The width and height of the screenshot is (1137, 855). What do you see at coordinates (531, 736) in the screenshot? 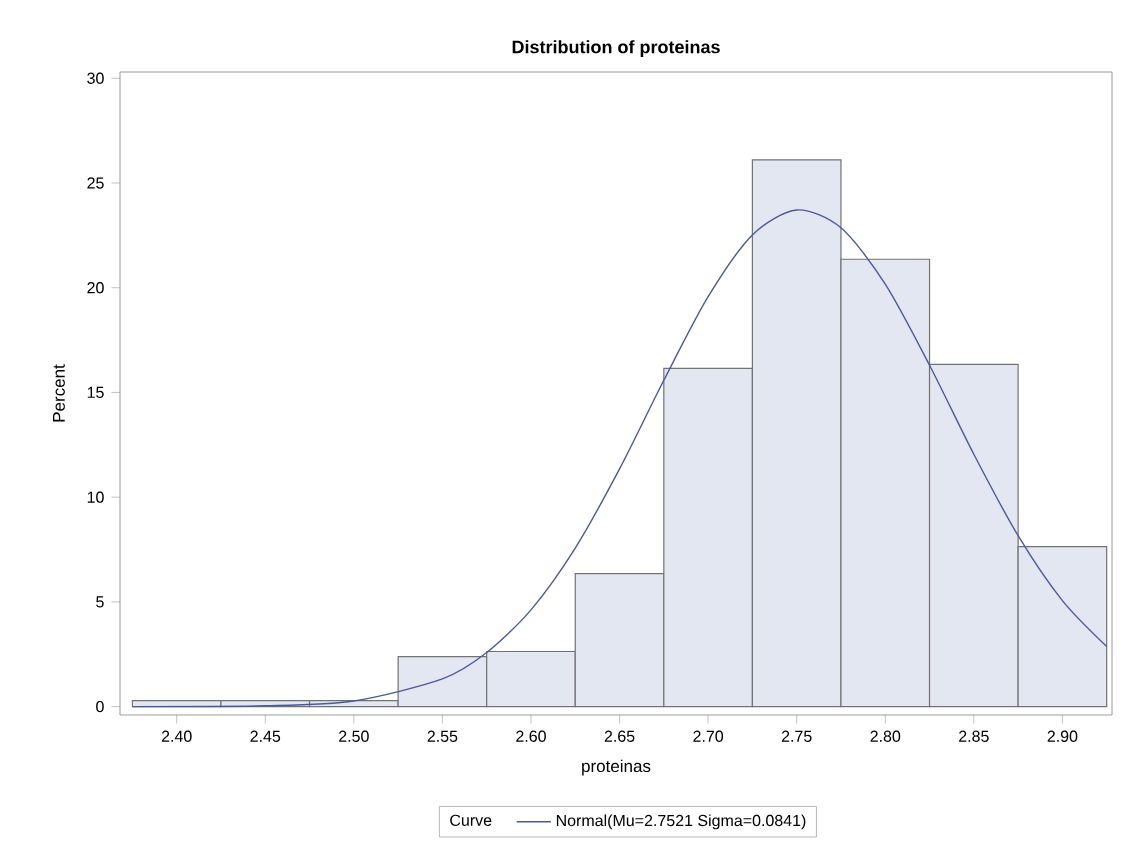
I see `x-tick-label: 2.60` at bounding box center [531, 736].